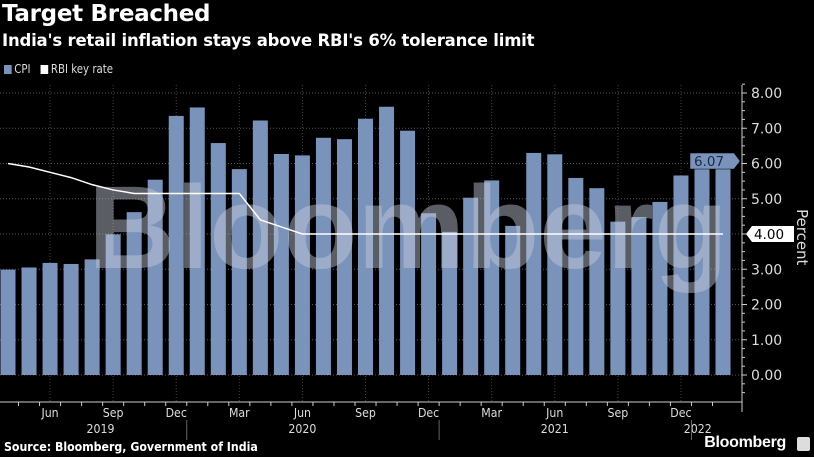 This screenshot has height=457, width=814. What do you see at coordinates (698, 428) in the screenshot?
I see `x-year-label: 2022` at bounding box center [698, 428].